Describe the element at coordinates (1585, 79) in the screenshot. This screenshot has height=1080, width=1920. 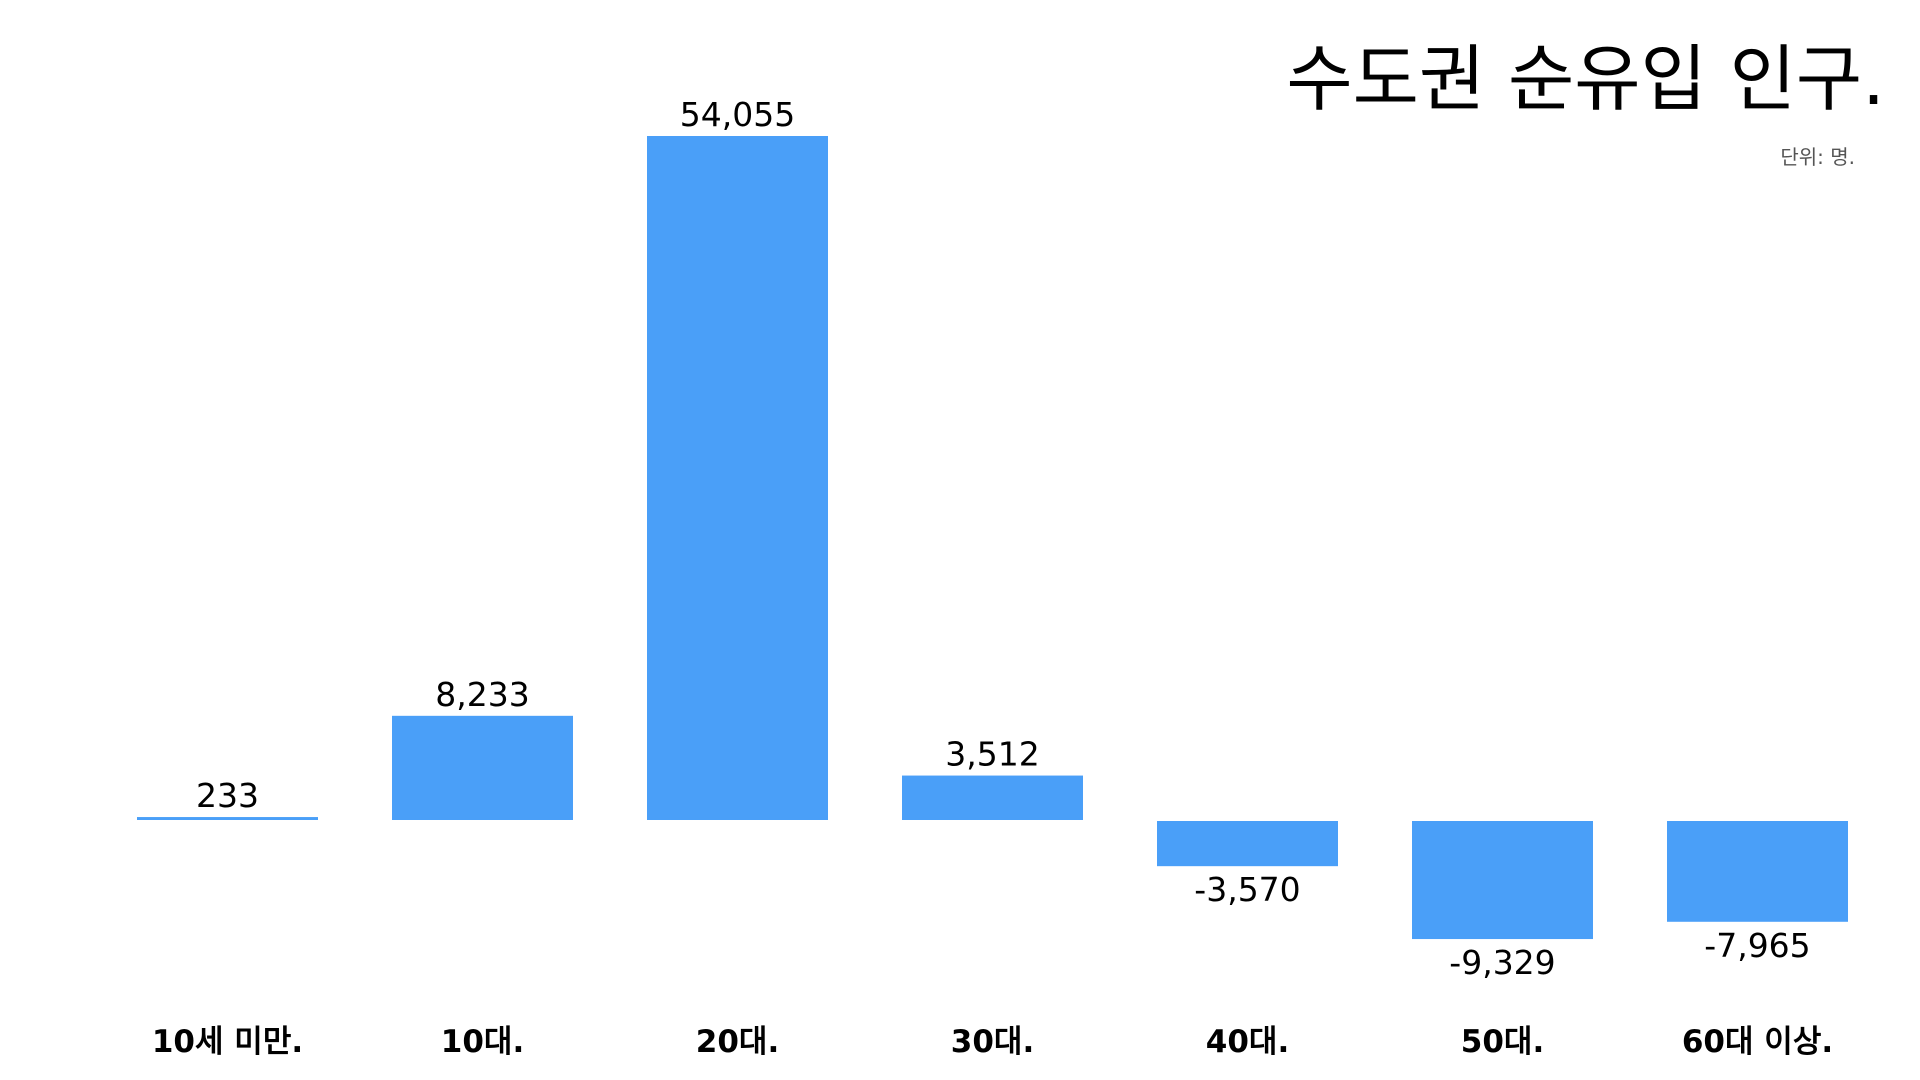
I see `chart-title: 수도권 순유입 인구.` at that location.